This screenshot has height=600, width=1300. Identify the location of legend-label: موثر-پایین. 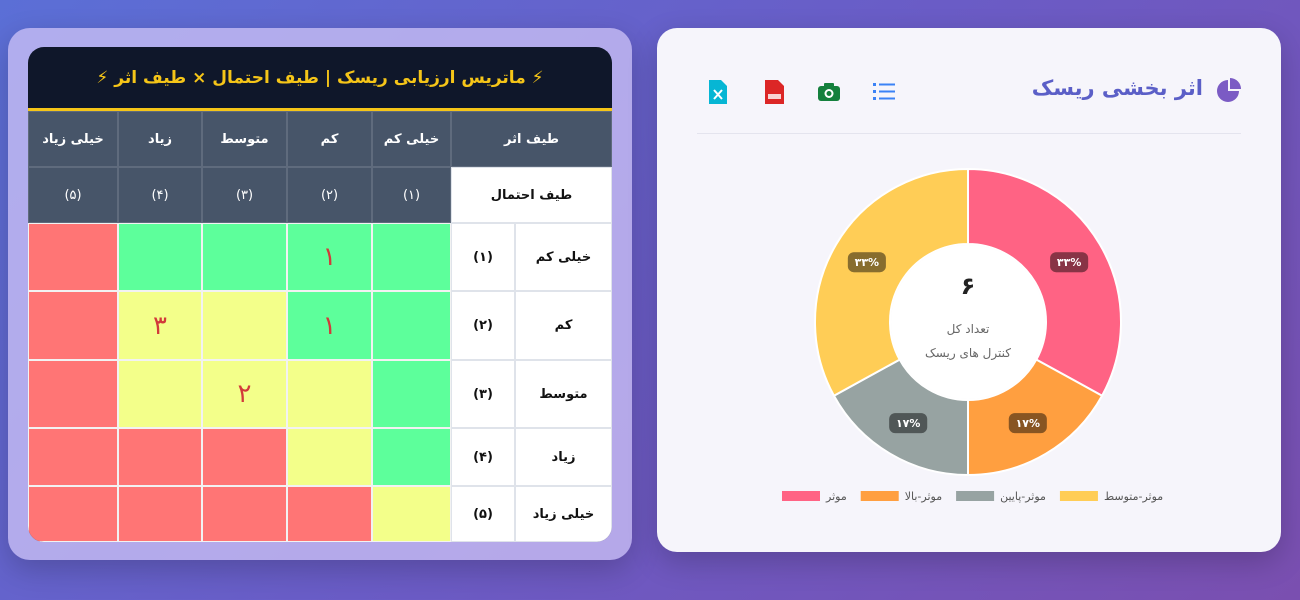
(1023, 496).